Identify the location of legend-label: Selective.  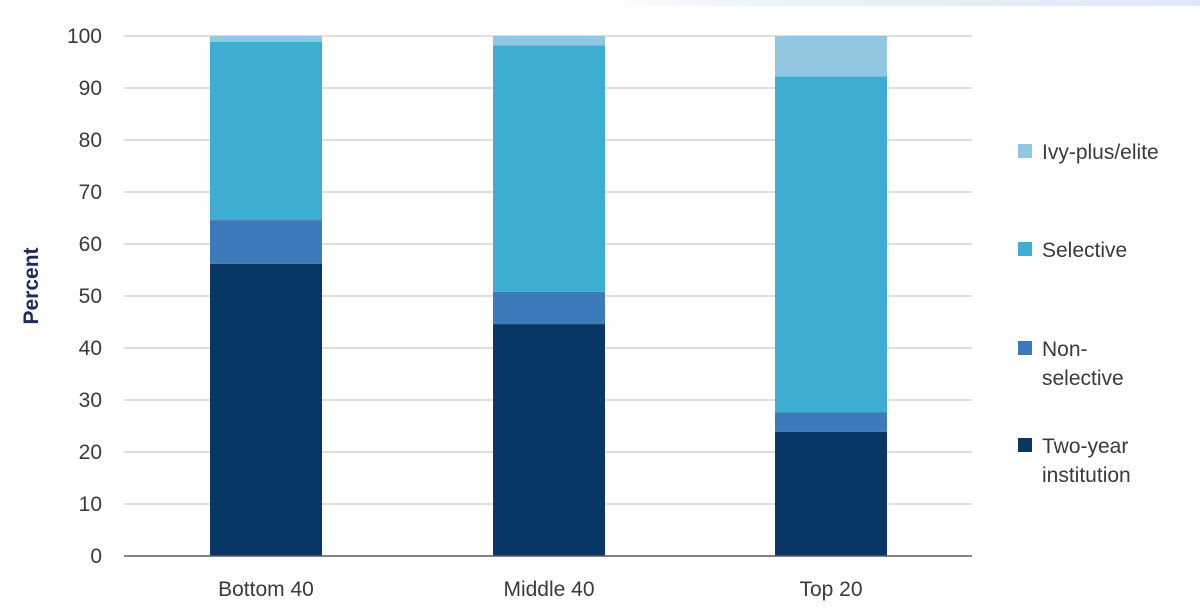
(1084, 250).